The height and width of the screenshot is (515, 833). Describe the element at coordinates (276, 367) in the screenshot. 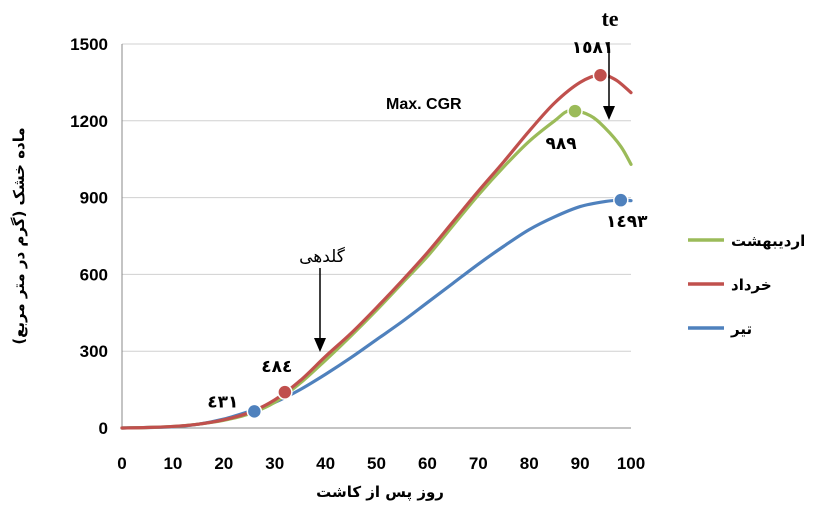

I see `marker-label: ٤٨٤` at that location.